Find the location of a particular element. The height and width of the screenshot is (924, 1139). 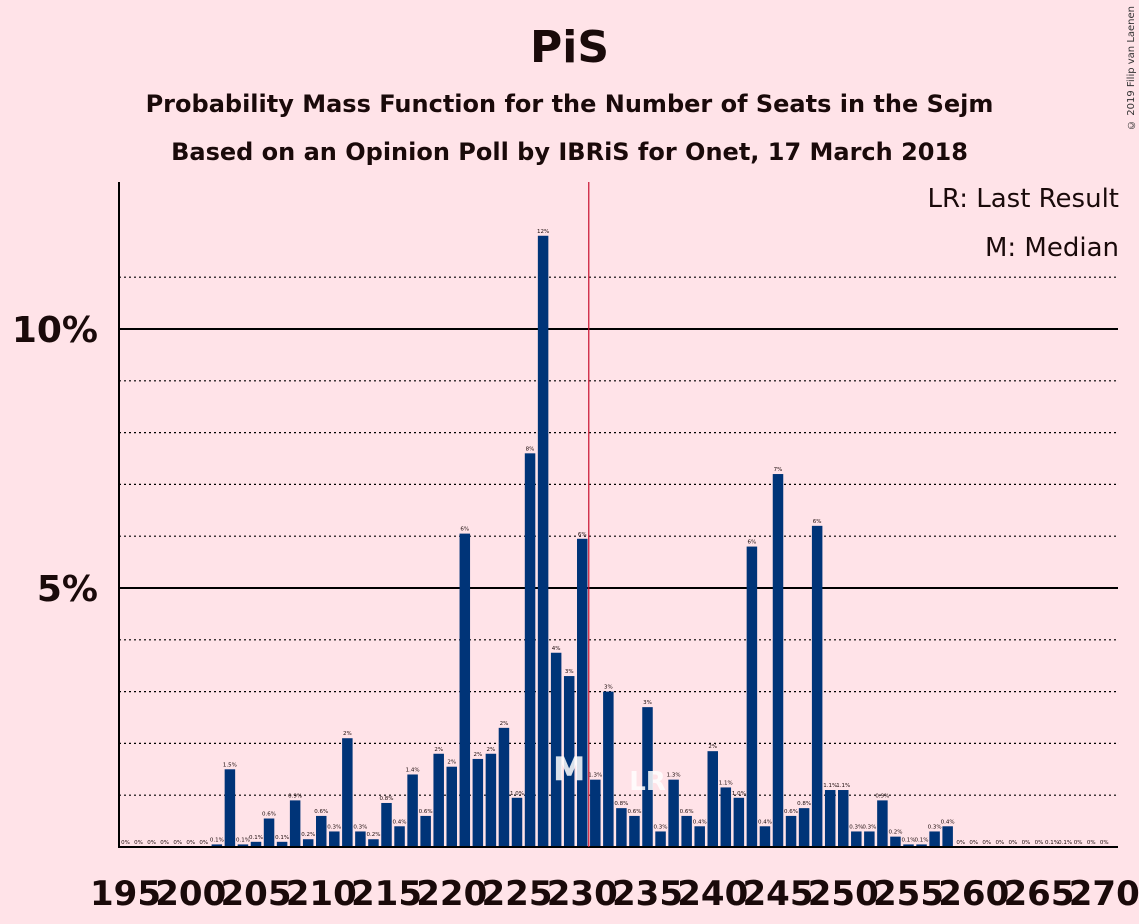

data-label: 0.2% is located at coordinates (373, 835).